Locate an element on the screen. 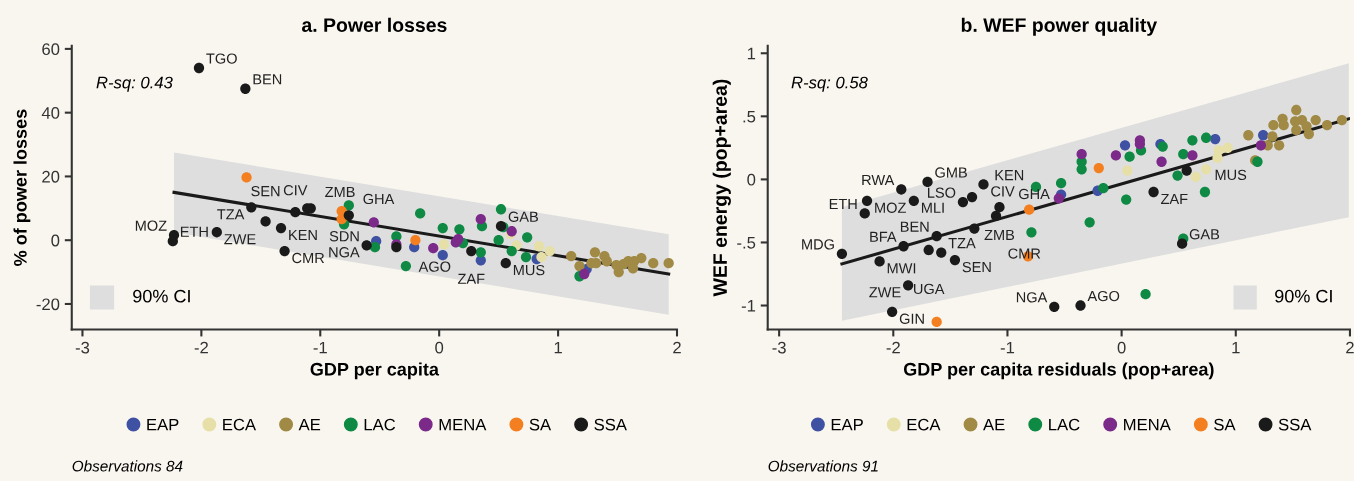 Image resolution: width=1354 pixels, height=481 pixels. chart-title: b. WEF power quality is located at coordinates (1059, 26).